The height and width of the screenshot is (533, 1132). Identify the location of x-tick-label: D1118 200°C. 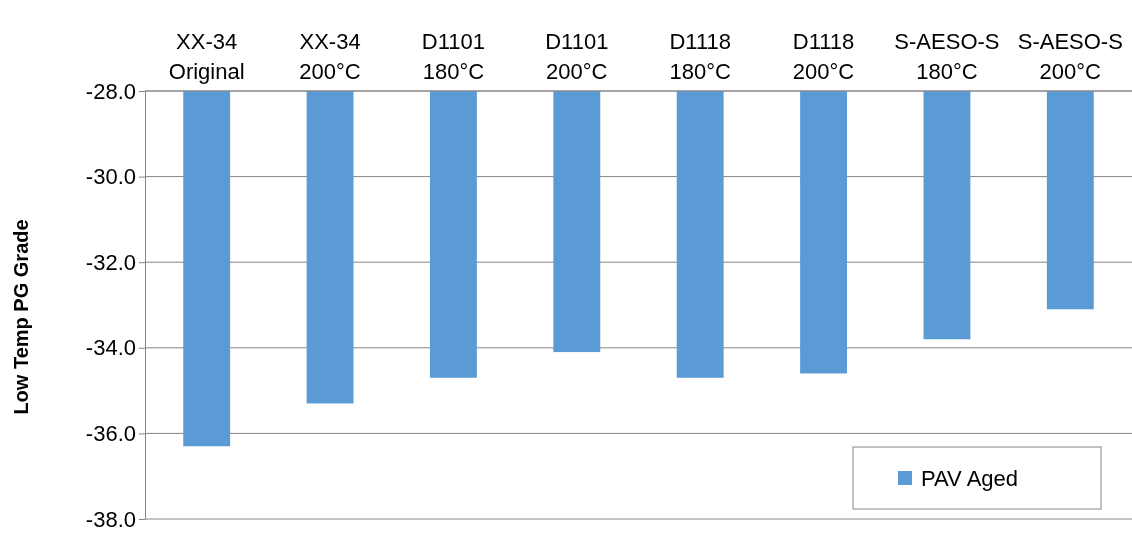
(823, 56).